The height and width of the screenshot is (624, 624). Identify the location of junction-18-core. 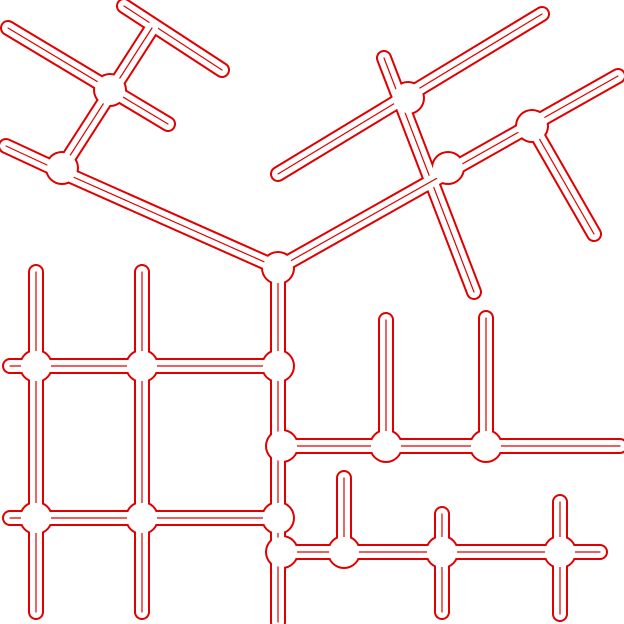
(448, 168).